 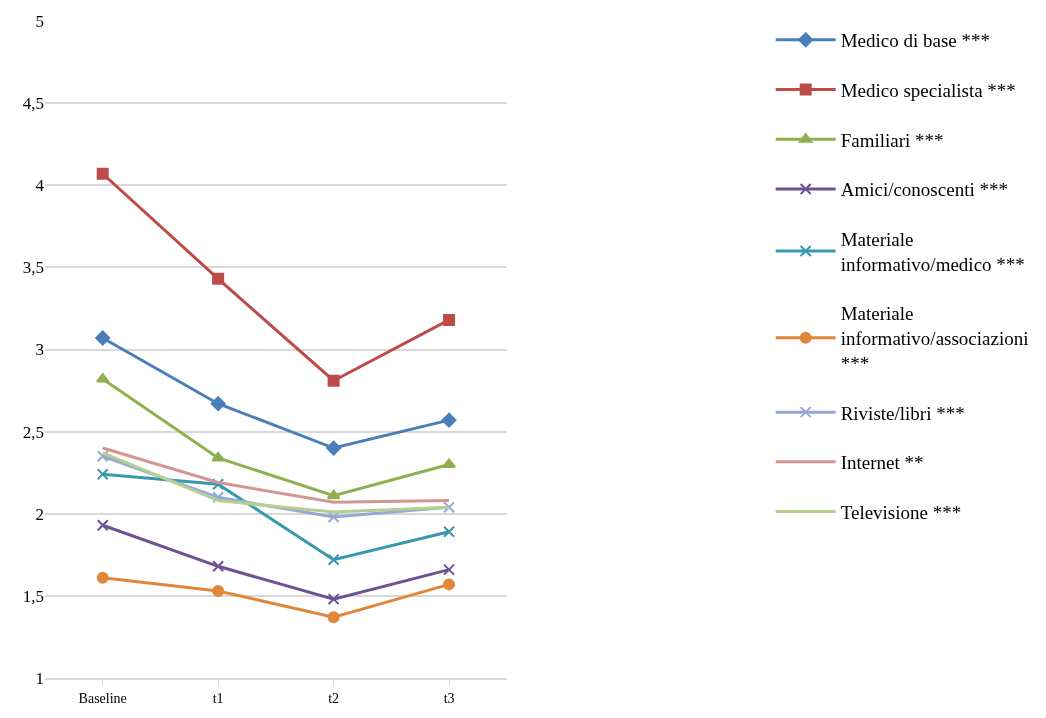 I want to click on y-tick-label: 3,5, so click(x=33, y=268).